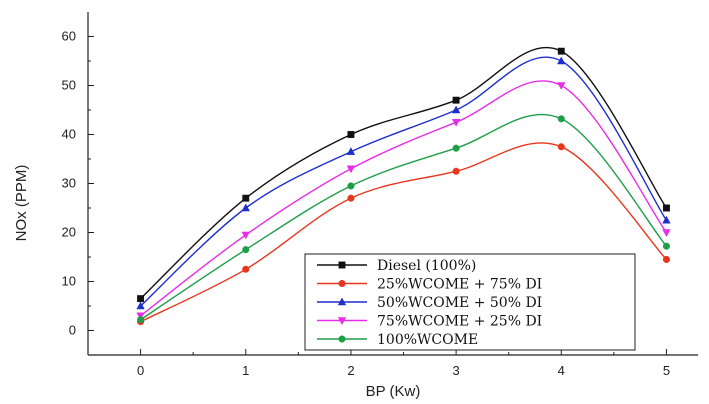 The height and width of the screenshot is (404, 709). I want to click on y-tick-label: 50, so click(69, 85).